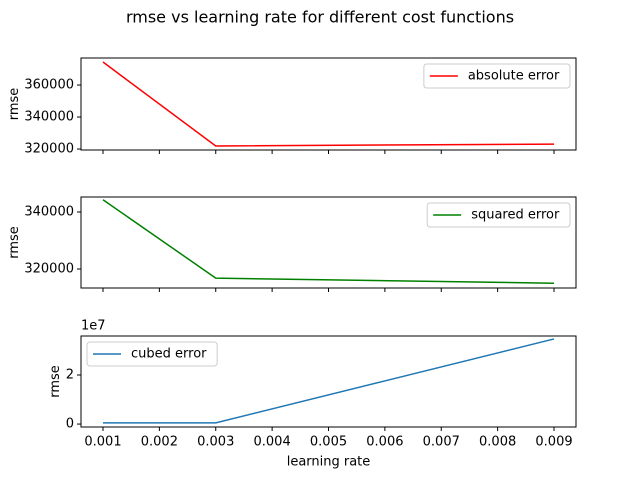 The height and width of the screenshot is (480, 640). Describe the element at coordinates (215, 442) in the screenshot. I see `x-tick-label: 0.003` at that location.